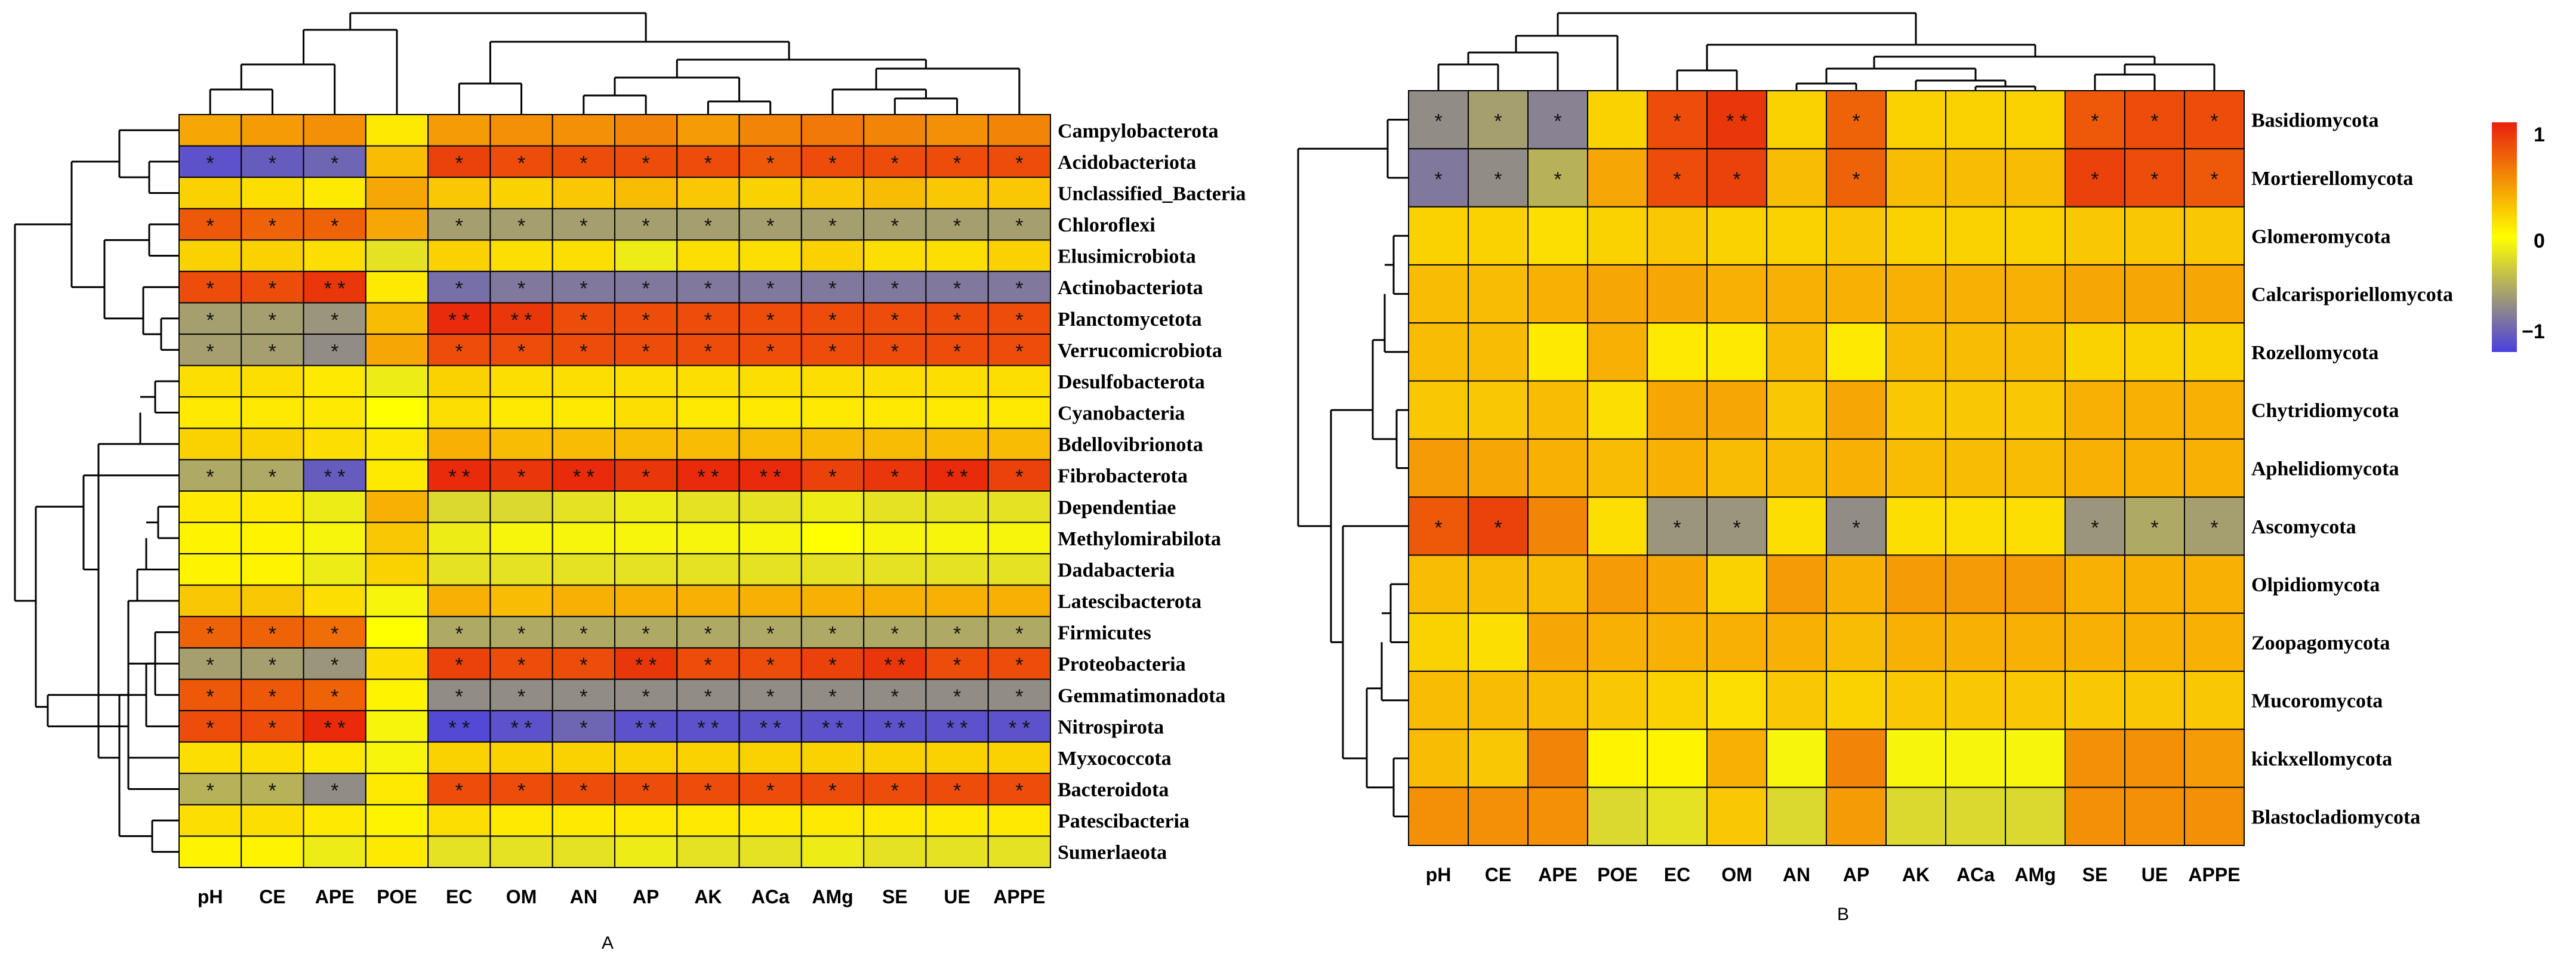 The height and width of the screenshot is (960, 2576). I want to click on legend-tick-low: −1, so click(2533, 332).